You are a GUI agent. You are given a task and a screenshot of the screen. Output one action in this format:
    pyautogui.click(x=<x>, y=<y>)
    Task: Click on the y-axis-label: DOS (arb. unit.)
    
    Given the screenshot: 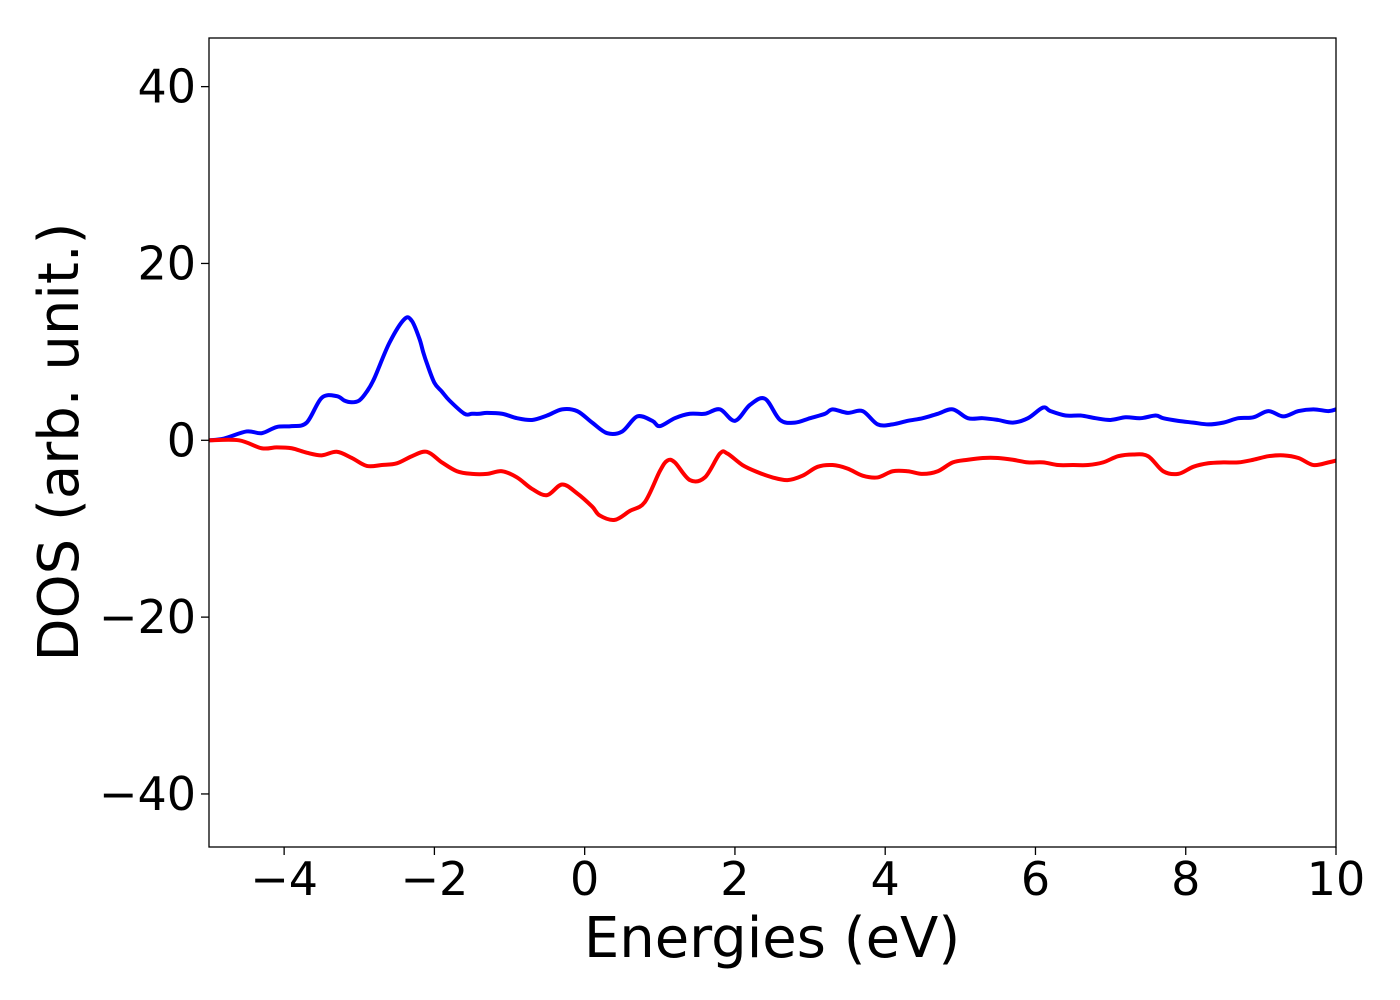 What is the action you would take?
    pyautogui.click(x=59, y=441)
    